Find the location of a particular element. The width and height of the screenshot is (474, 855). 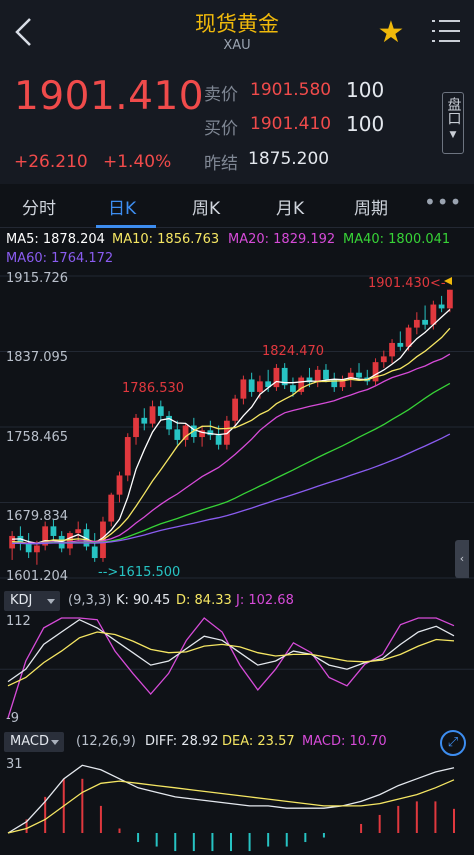

list-menu-icon is located at coordinates (446, 33).